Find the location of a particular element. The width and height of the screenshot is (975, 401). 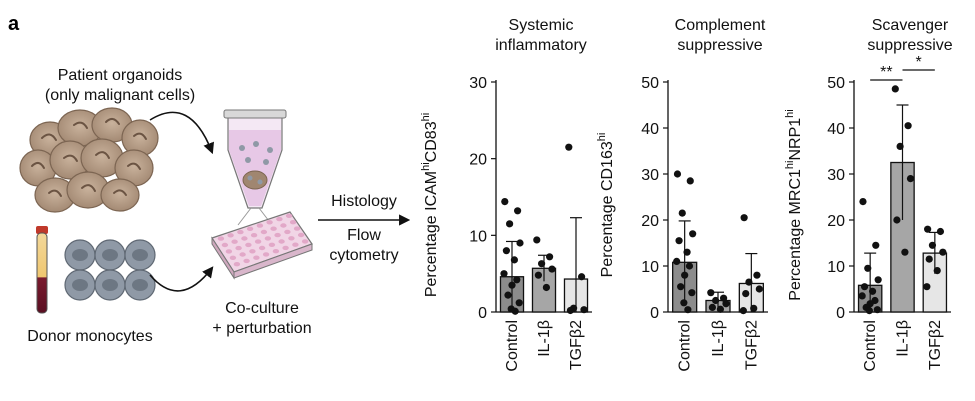

flow-label: Flow is located at coordinates (364, 235).